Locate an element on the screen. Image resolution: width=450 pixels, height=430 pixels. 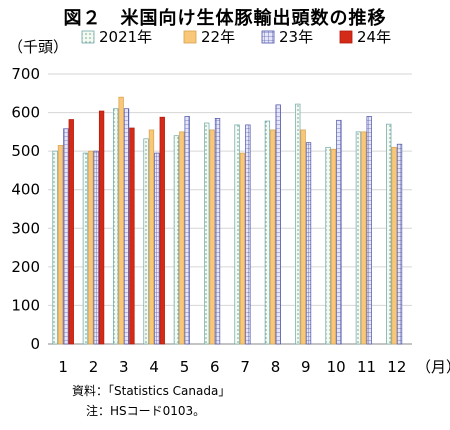
x-tick-label: 11 is located at coordinates (366, 367).